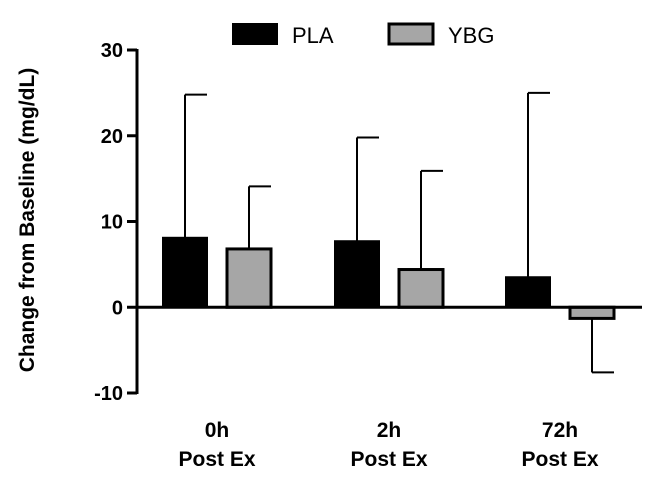 This screenshot has height=480, width=660. I want to click on x-axis-labels: 0h Post Ex 2h Post Ex 72h Post Ex, so click(388, 445).